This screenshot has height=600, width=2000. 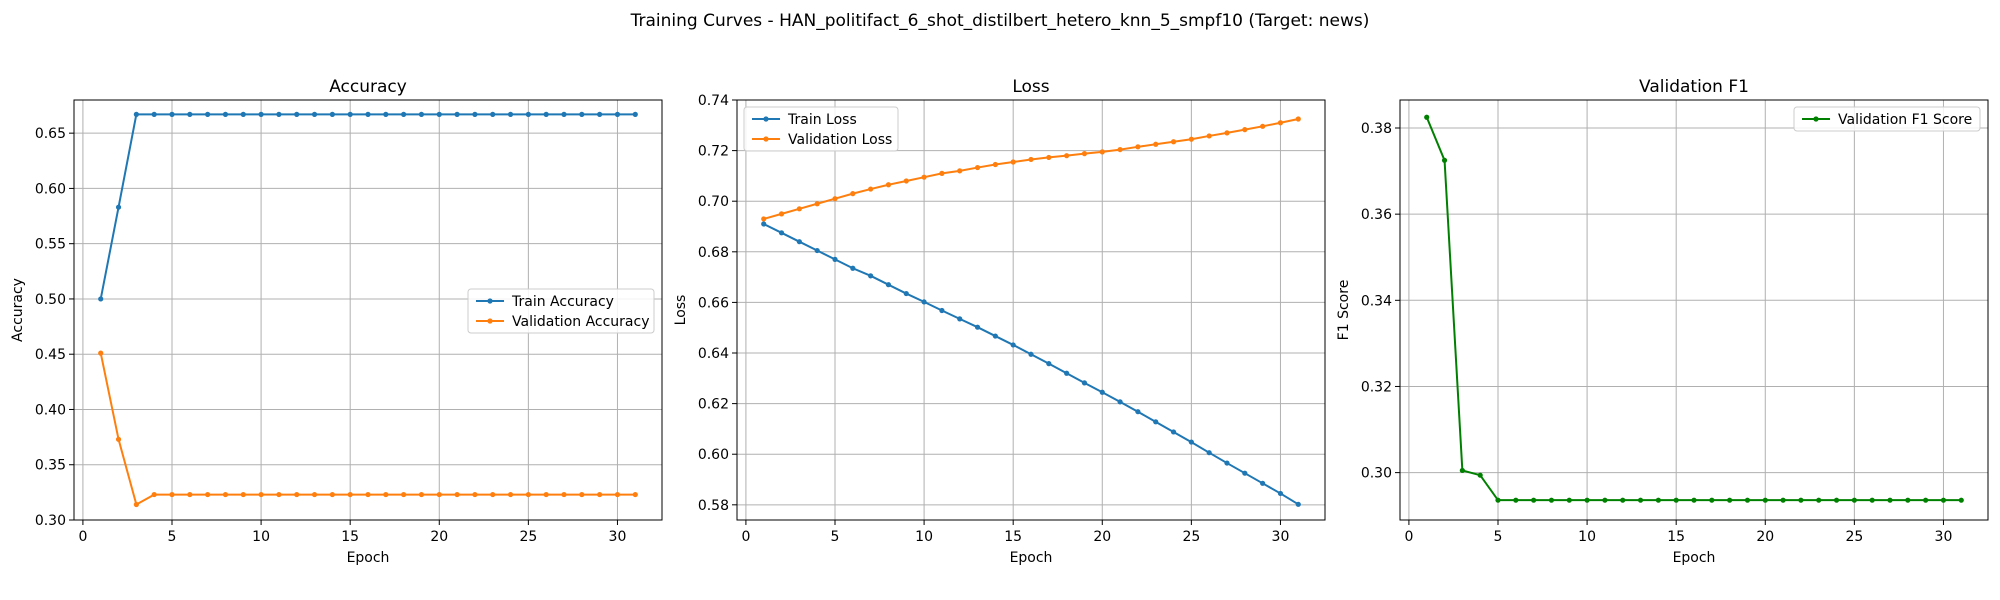 I want to click on chart-title: Accuracy, so click(x=368, y=87).